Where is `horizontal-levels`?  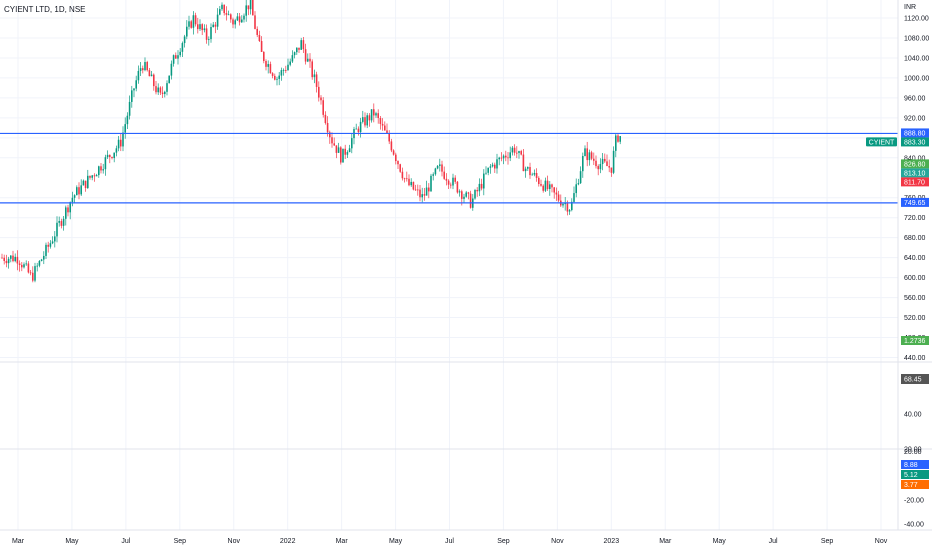
horizontal-levels is located at coordinates (449, 168).